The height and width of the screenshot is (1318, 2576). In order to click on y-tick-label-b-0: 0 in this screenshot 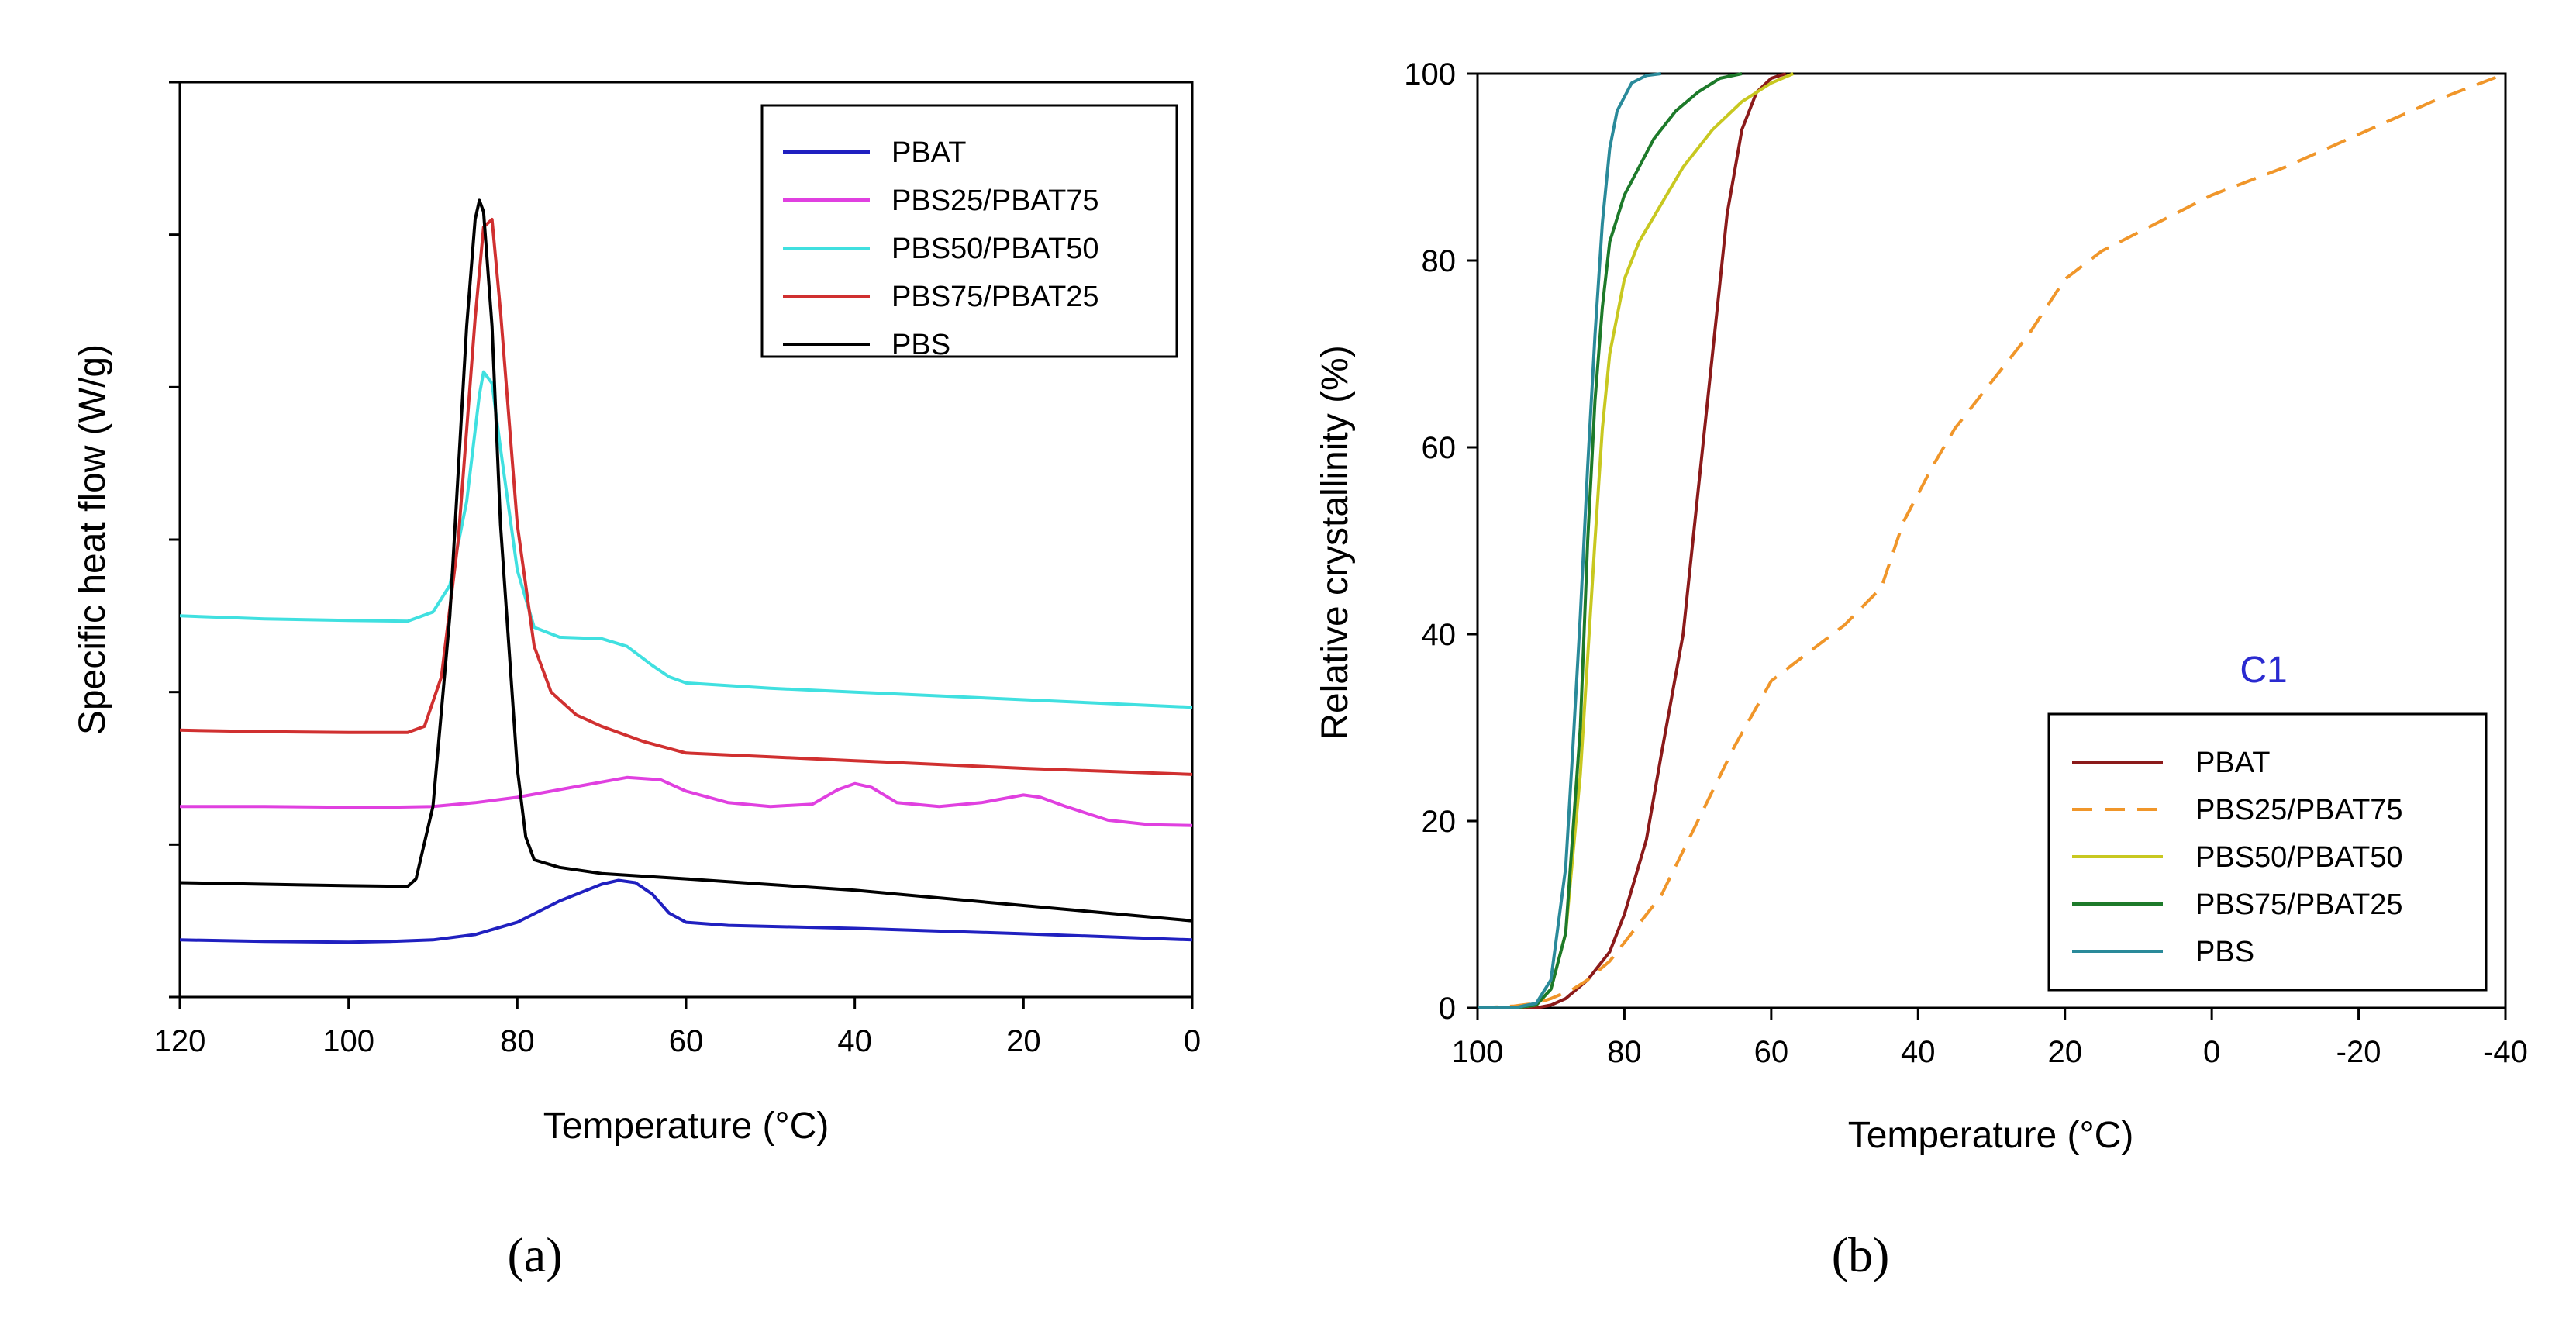, I will do `click(1447, 1009)`.